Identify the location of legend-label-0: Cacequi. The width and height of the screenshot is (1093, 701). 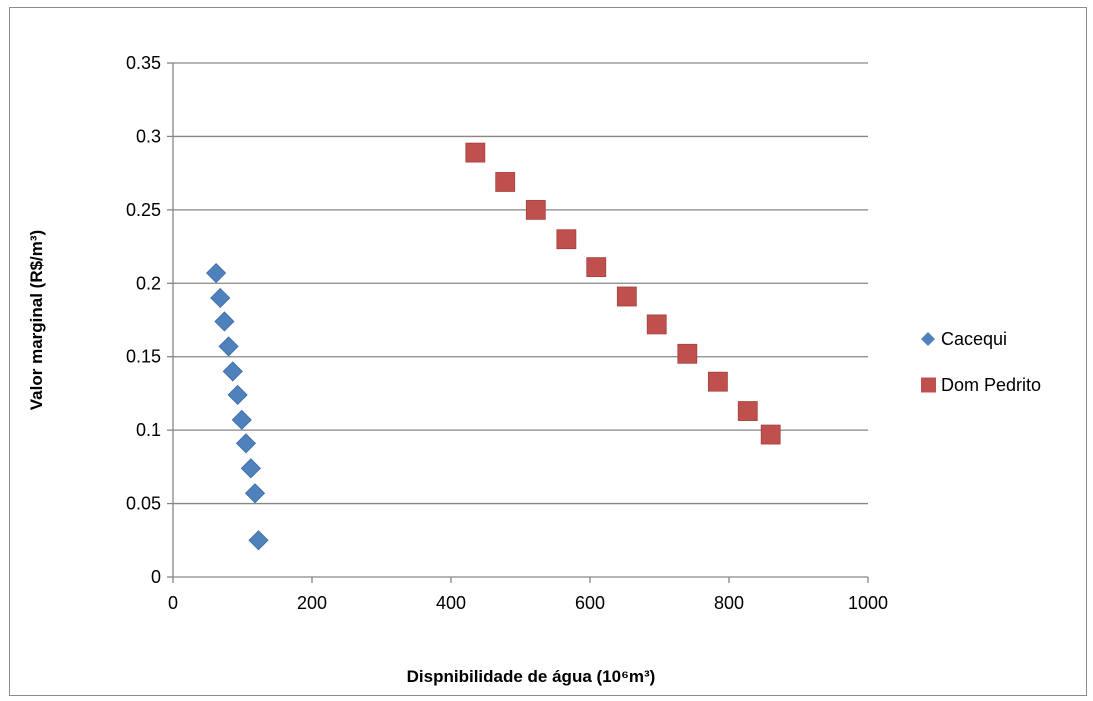
(974, 339).